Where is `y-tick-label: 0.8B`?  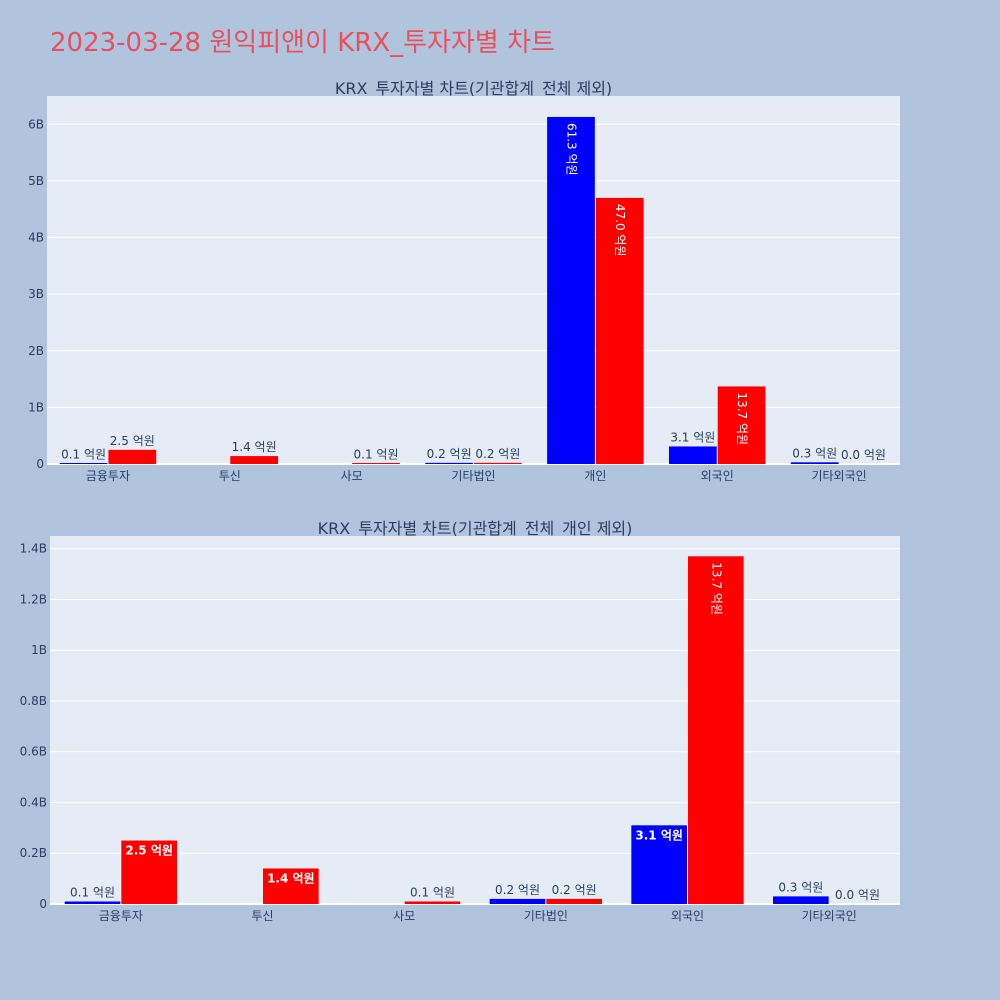
y-tick-label: 0.8B is located at coordinates (33, 701).